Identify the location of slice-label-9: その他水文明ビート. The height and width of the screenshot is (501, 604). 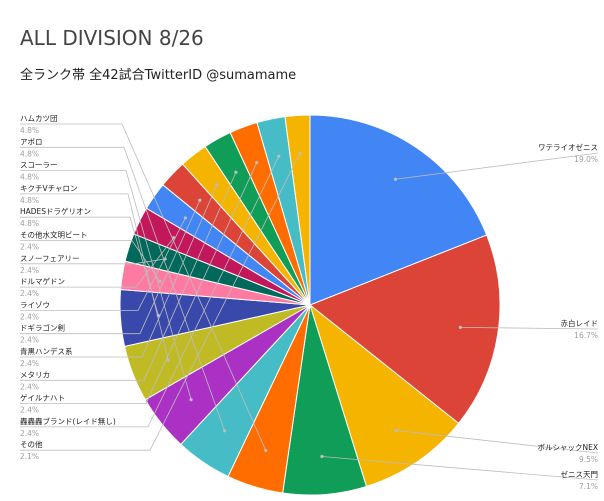
(54, 235).